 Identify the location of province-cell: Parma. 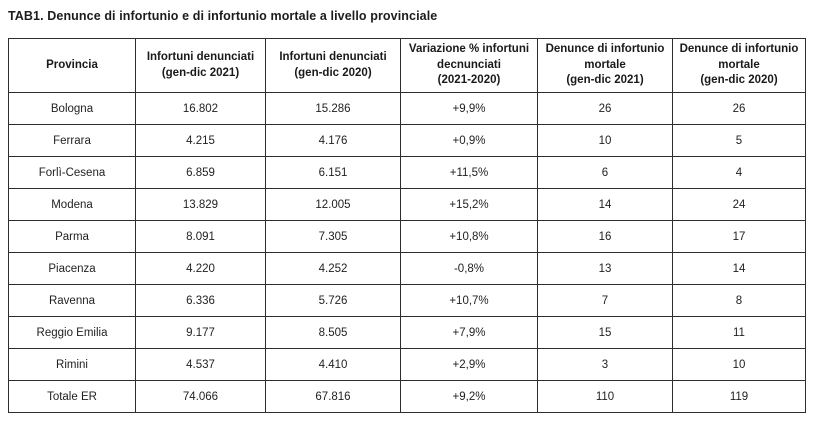
(72, 236).